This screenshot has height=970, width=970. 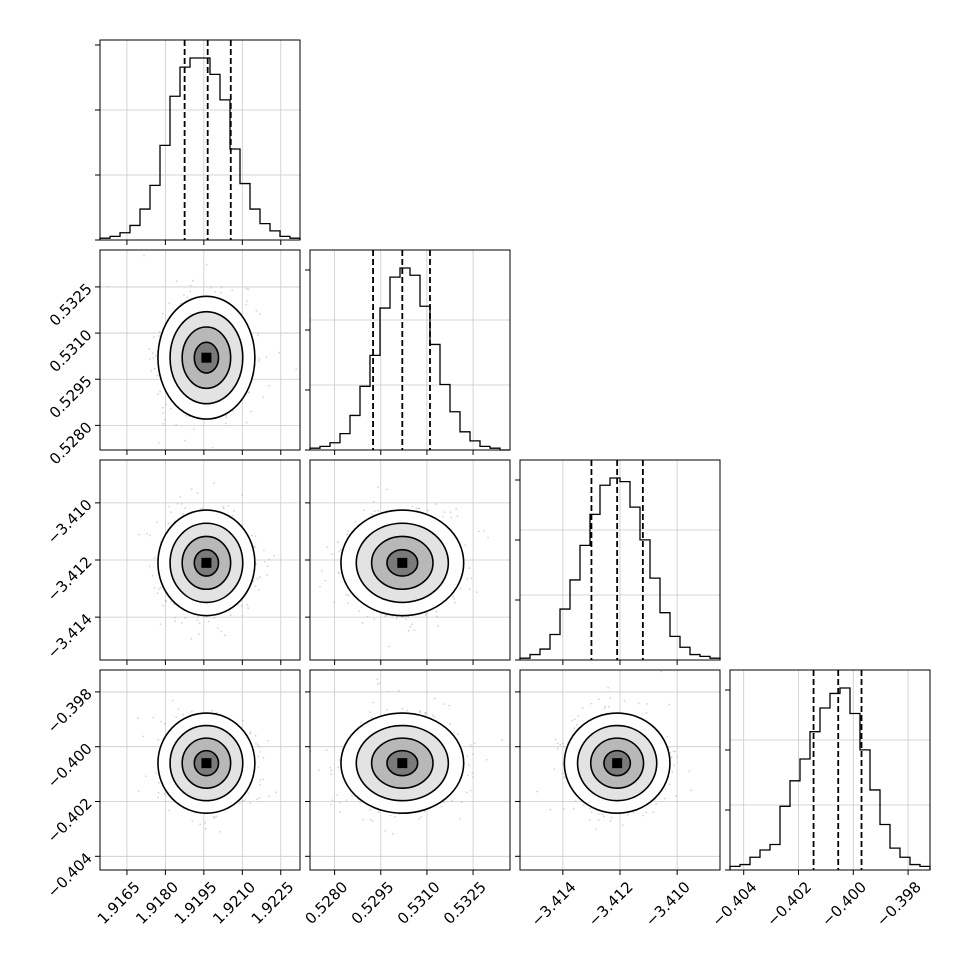 What do you see at coordinates (410, 350) in the screenshot?
I see `panel-frame` at bounding box center [410, 350].